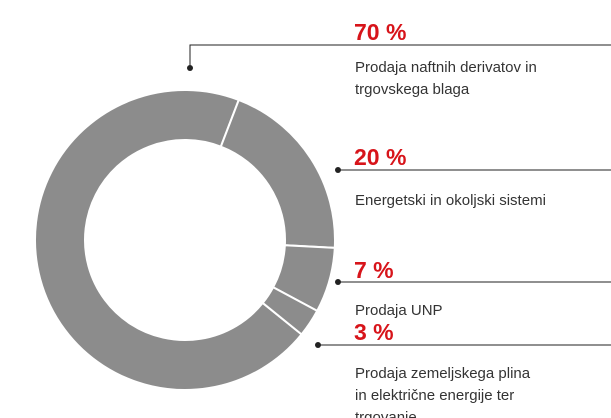 The height and width of the screenshot is (418, 611). I want to click on slice-label: Prodaja zemeljskega plina, so click(443, 373).